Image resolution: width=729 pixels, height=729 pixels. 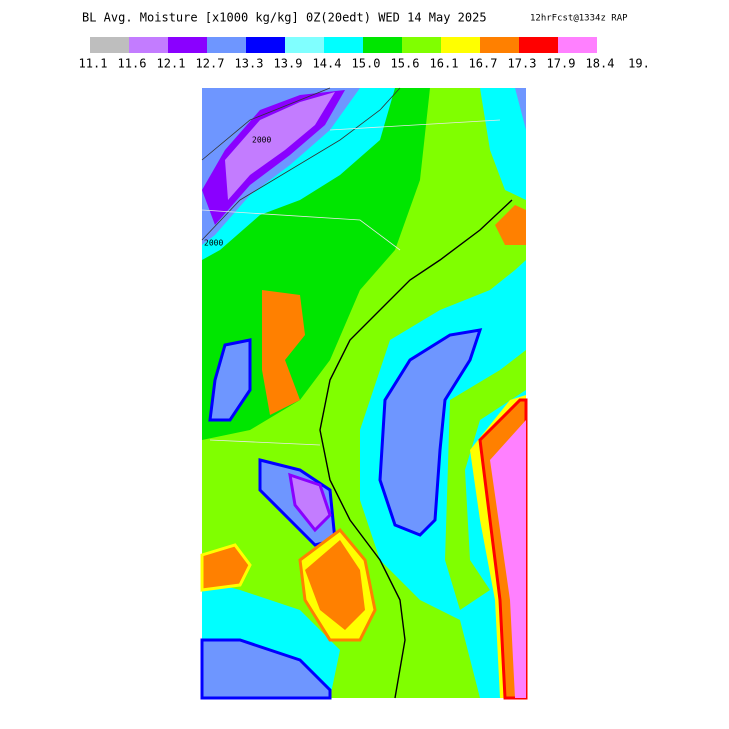 I want to click on legend-label: 16.7, so click(x=483, y=64).